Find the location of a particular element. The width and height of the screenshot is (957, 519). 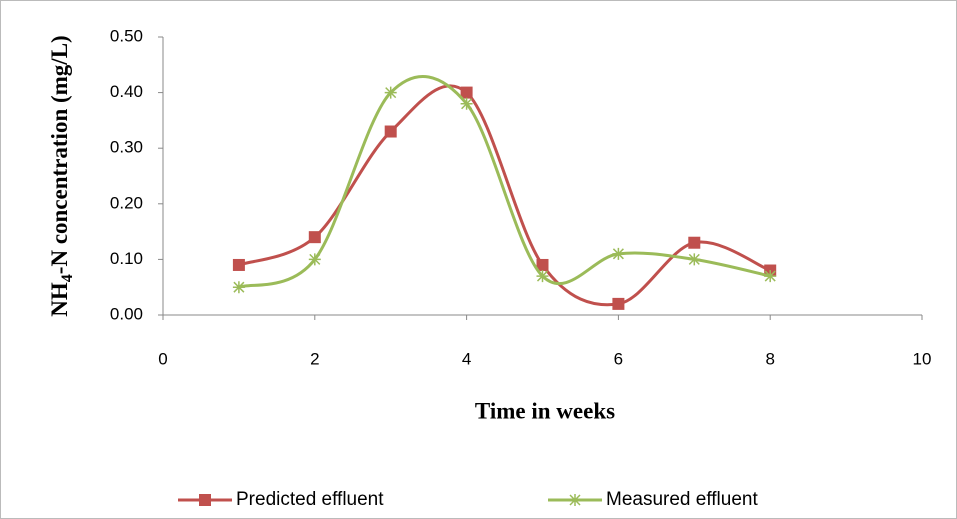

legend-label: Measured effluent is located at coordinates (682, 499).